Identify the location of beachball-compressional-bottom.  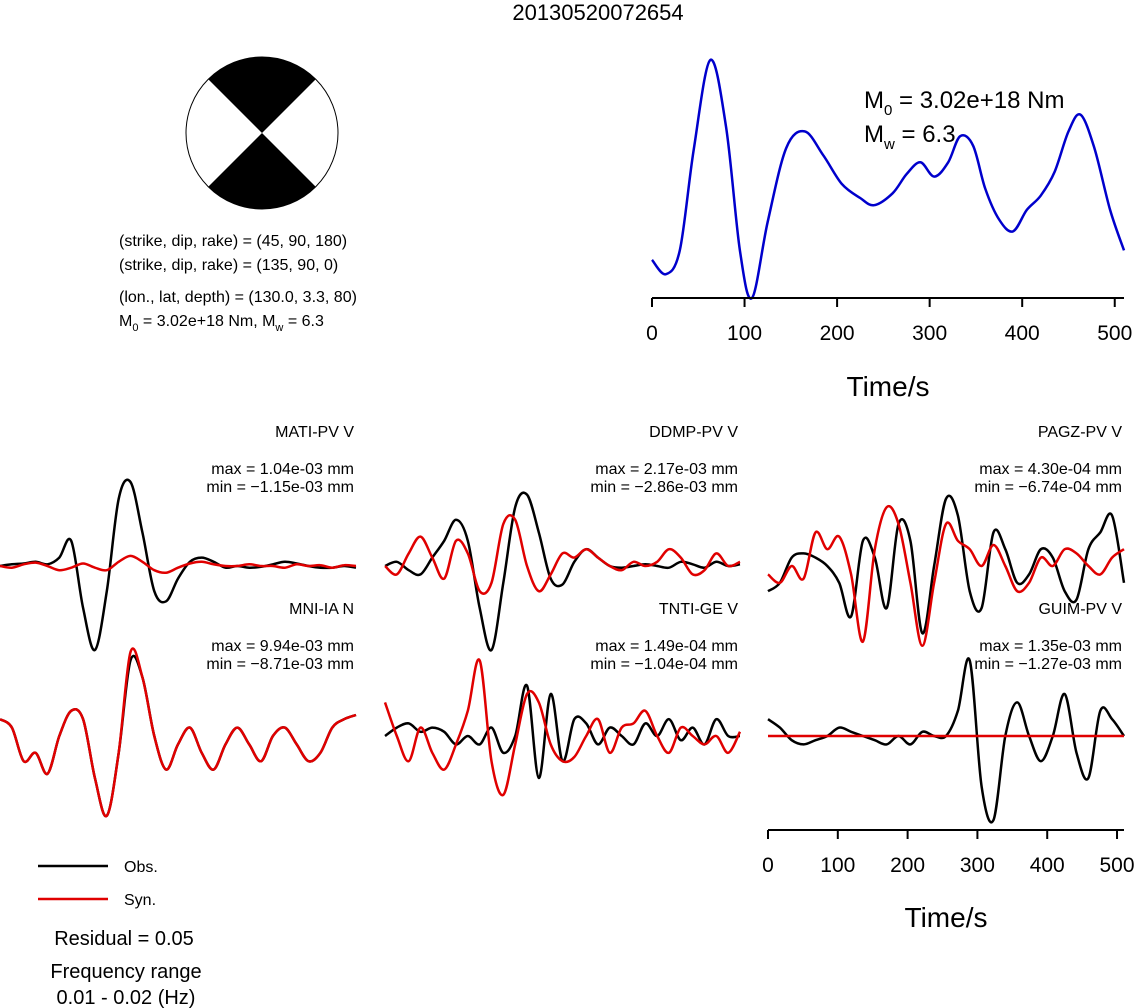
(262, 171).